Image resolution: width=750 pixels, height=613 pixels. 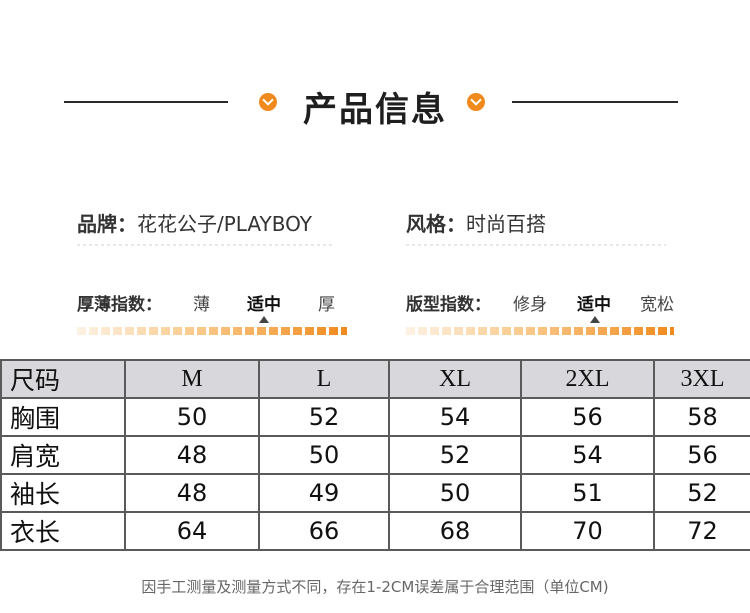 What do you see at coordinates (587, 493) in the screenshot?
I see `table-cell: 51` at bounding box center [587, 493].